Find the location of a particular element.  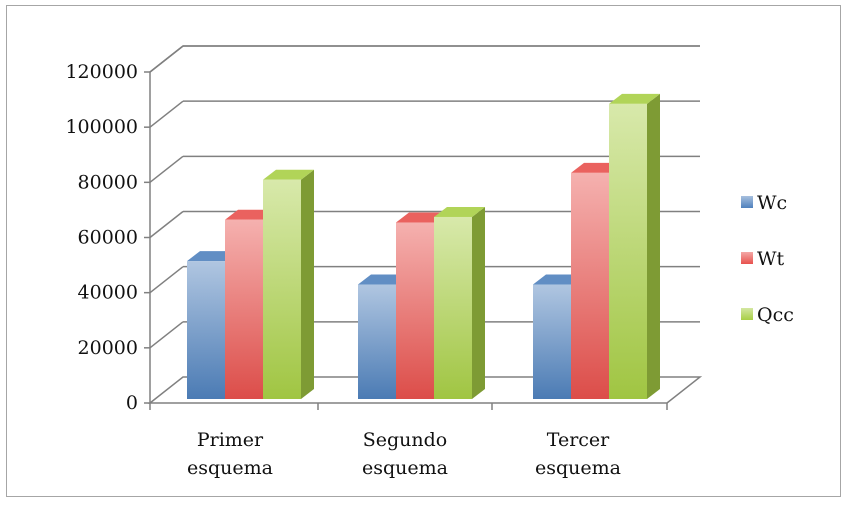

legend-item-qcc: Qcc is located at coordinates (767, 315).